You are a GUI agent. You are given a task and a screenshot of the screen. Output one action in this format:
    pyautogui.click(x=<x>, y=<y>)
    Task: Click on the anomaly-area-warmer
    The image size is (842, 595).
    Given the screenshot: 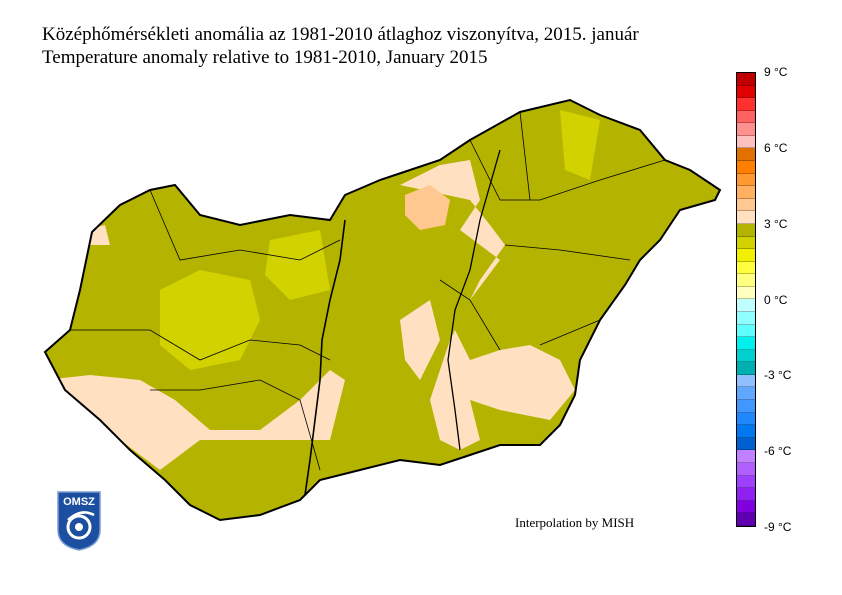 What is the action you would take?
    pyautogui.click(x=427, y=207)
    